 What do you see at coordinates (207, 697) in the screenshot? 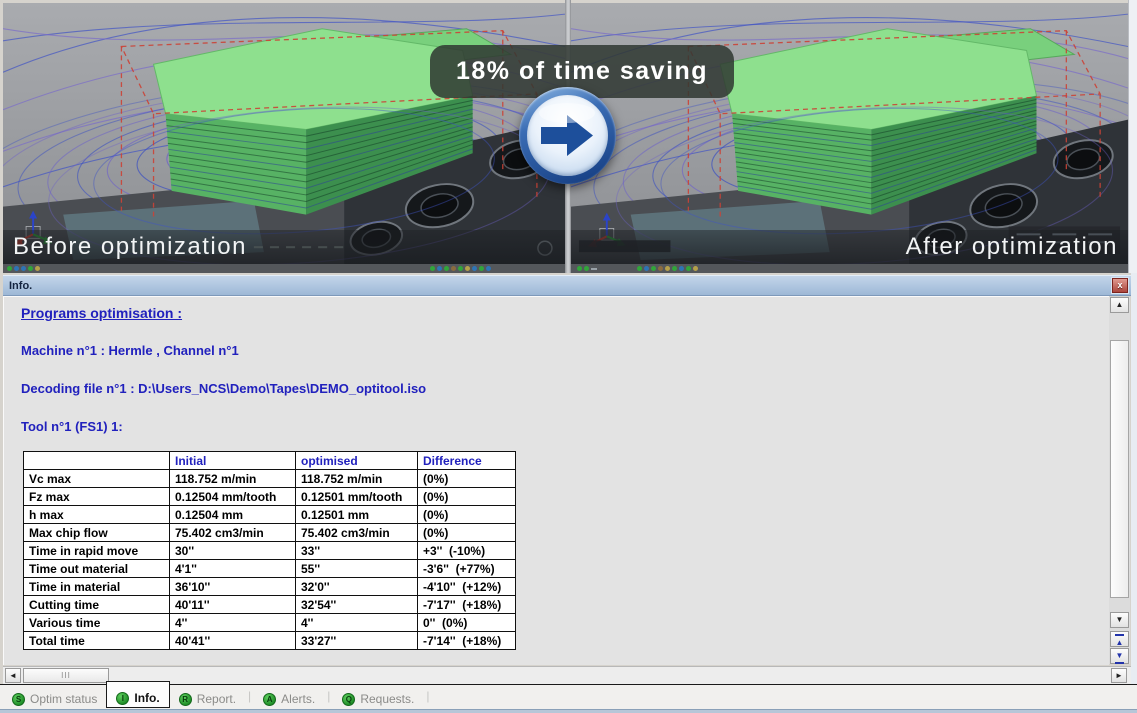
I see `tab-report: R Report.` at bounding box center [207, 697].